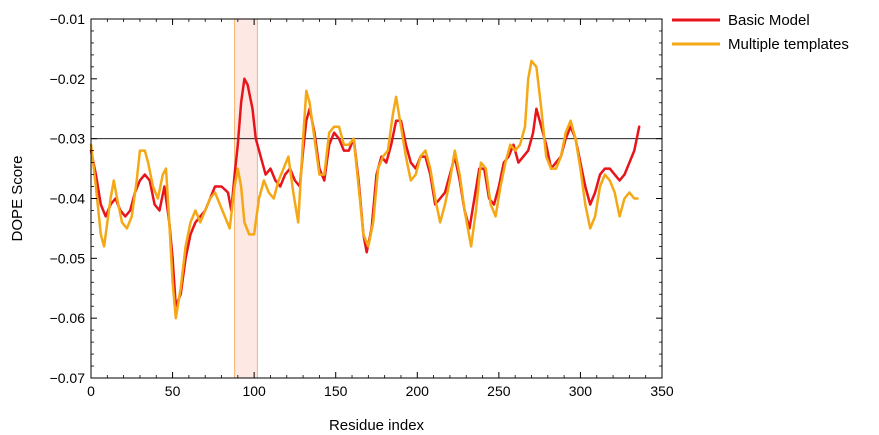 Image resolution: width=879 pixels, height=435 pixels. Describe the element at coordinates (662, 391) in the screenshot. I see `x-tick-label: 350` at that location.